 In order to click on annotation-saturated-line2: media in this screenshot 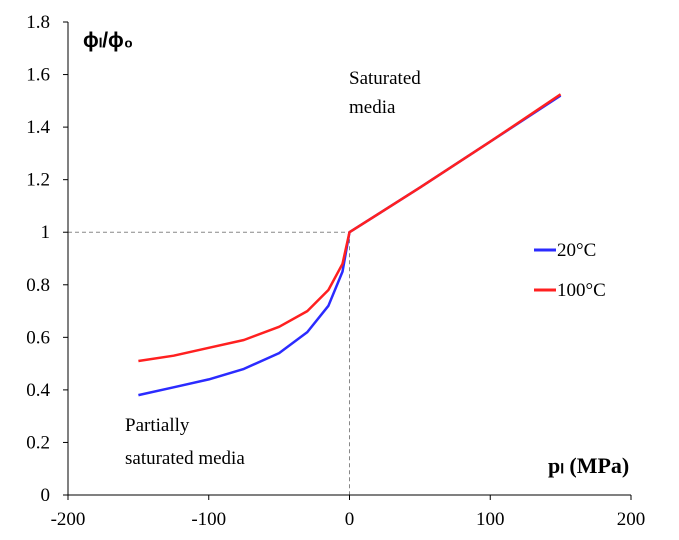, I will do `click(372, 107)`.